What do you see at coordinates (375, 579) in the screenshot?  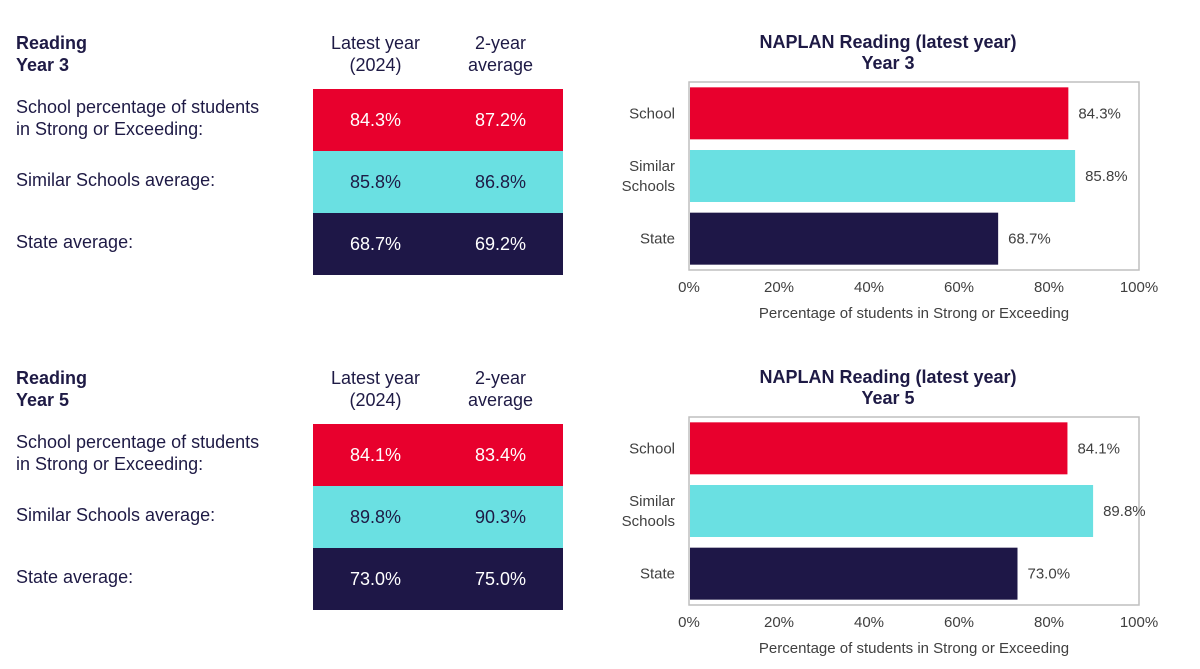 I see `cell-state-latest: 73.0%` at bounding box center [375, 579].